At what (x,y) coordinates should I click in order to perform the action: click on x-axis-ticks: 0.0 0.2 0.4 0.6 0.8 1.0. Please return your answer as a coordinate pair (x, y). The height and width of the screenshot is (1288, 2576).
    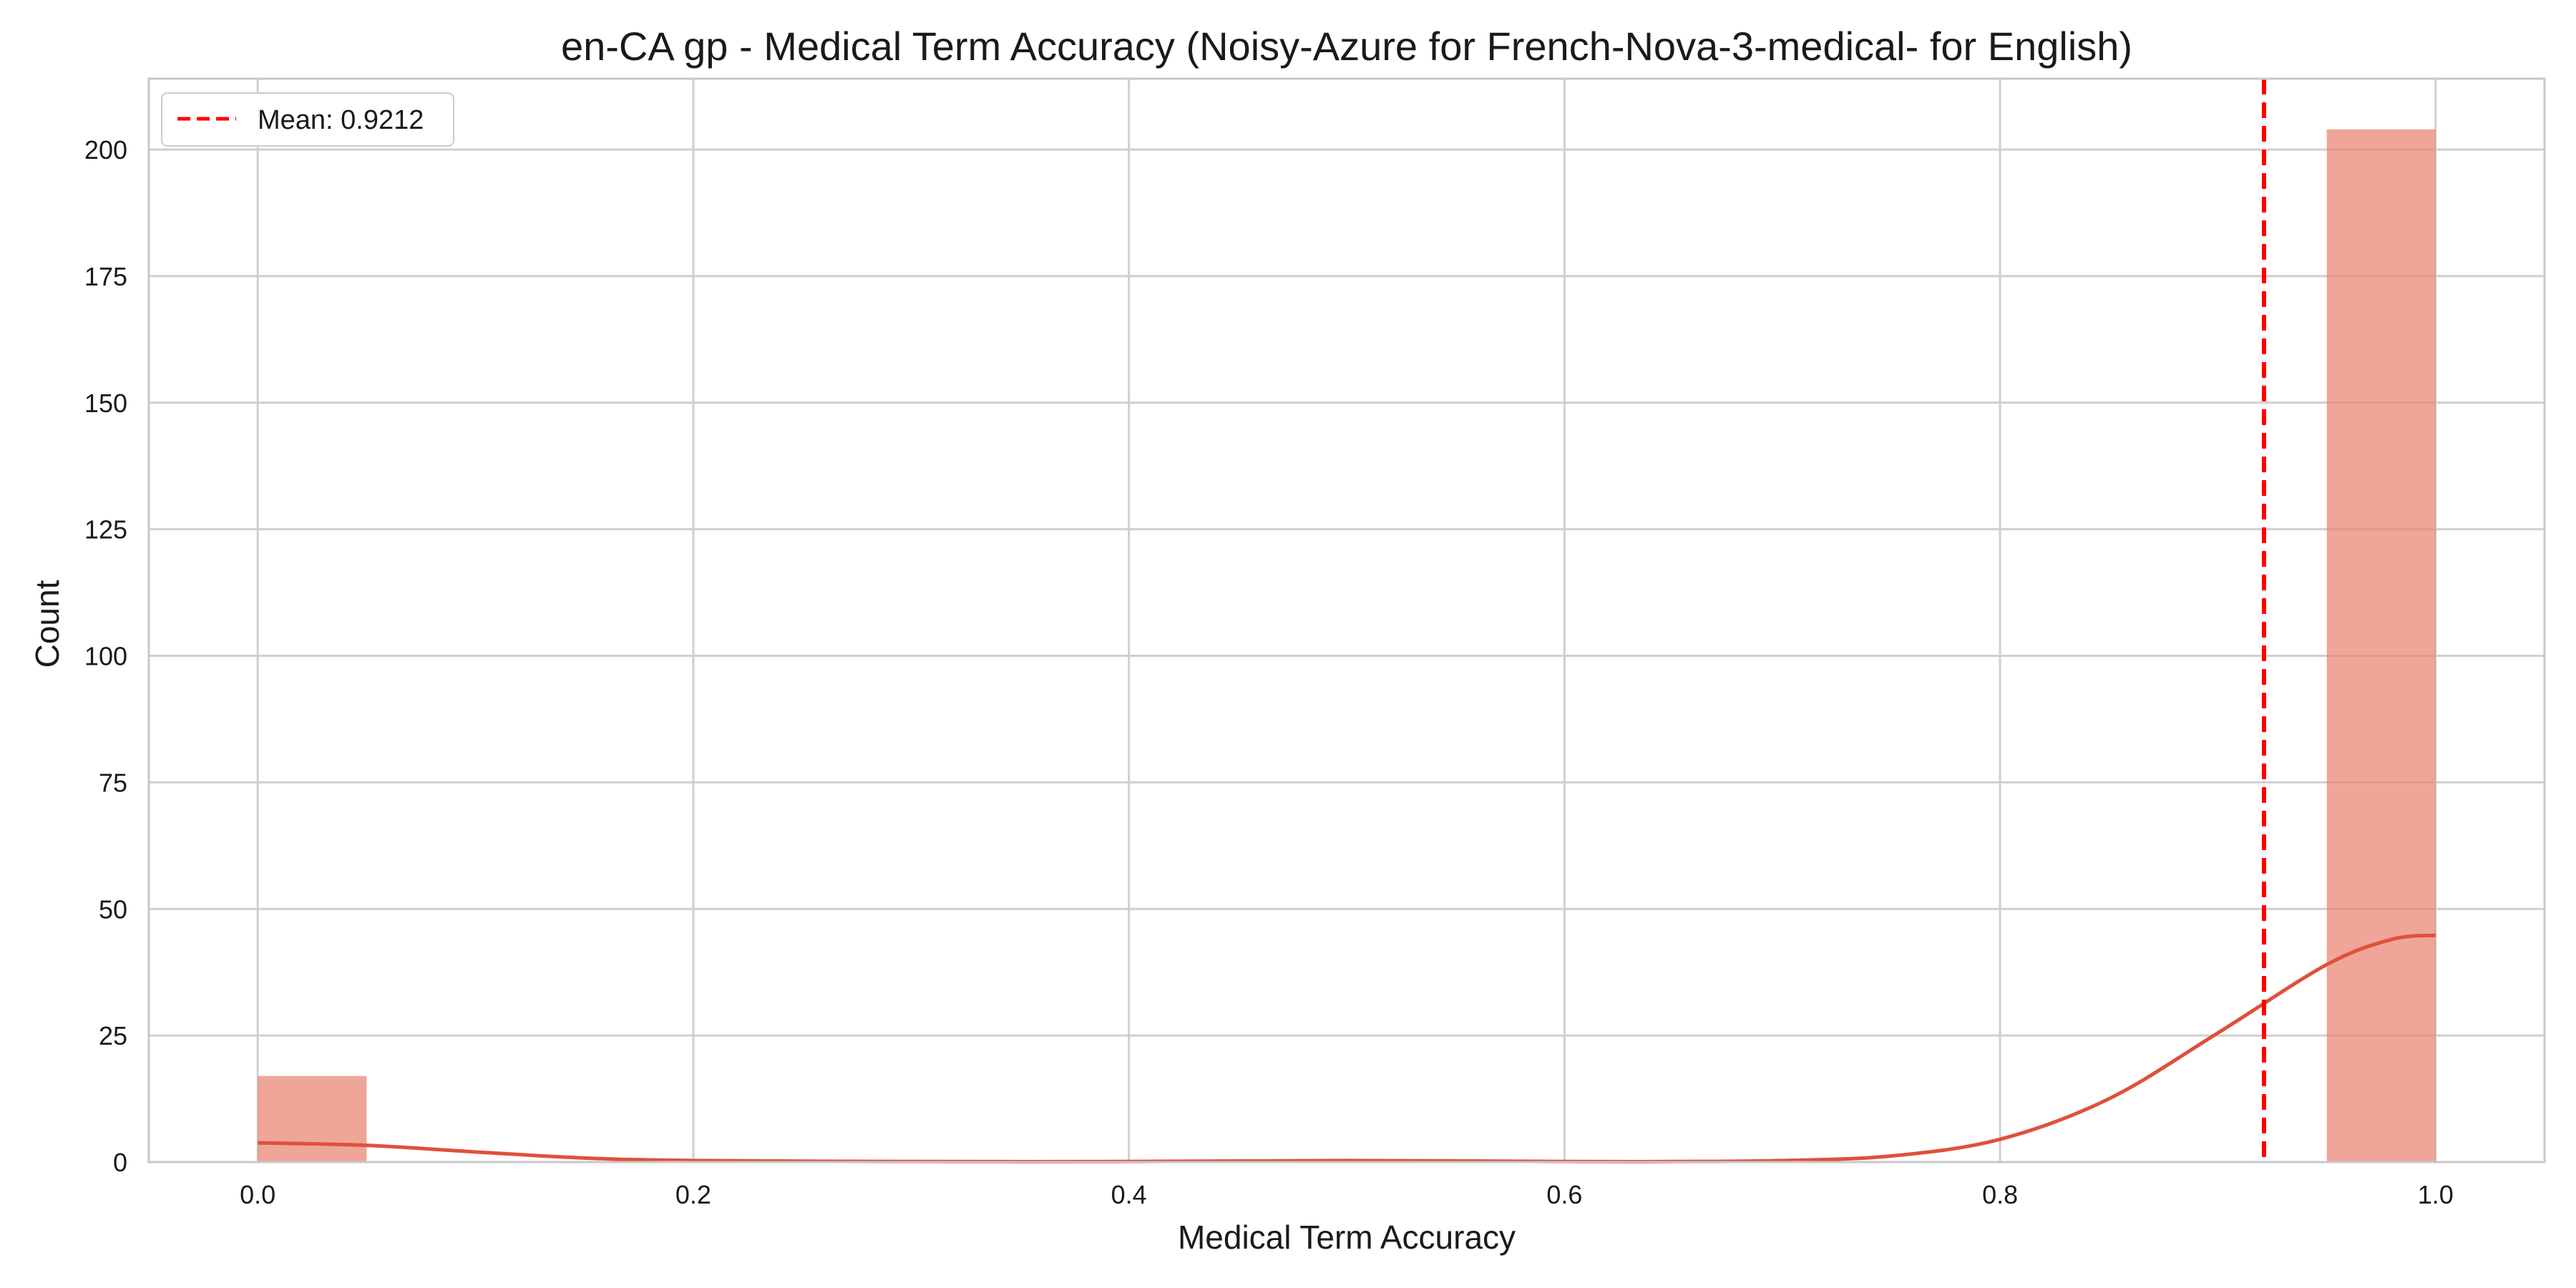
    Looking at the image, I should click on (1347, 1194).